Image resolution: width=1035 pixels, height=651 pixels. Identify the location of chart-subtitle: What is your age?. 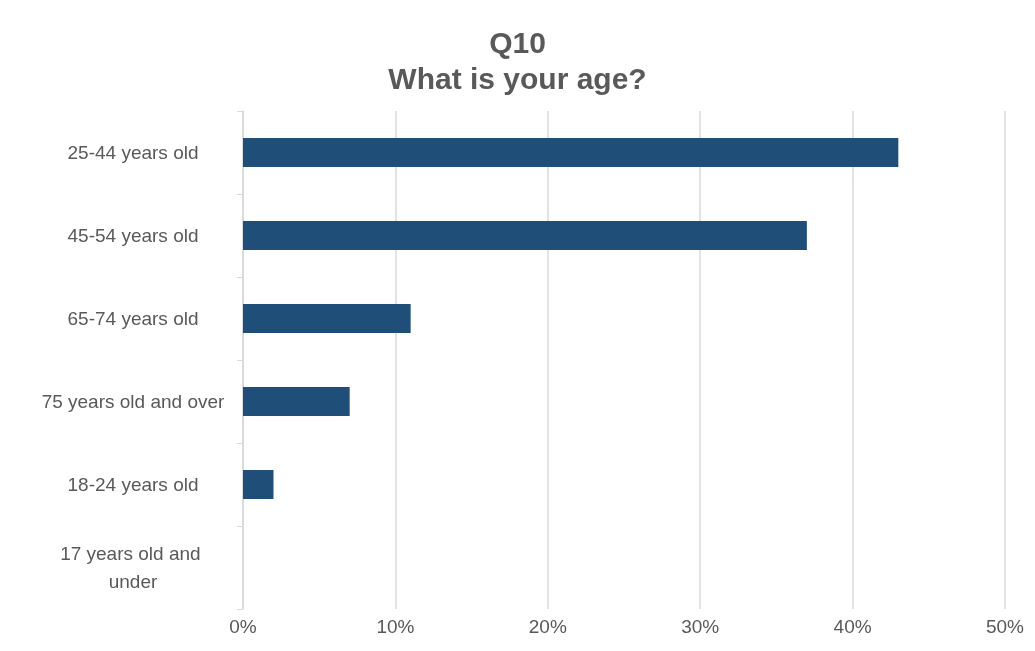
(517, 78).